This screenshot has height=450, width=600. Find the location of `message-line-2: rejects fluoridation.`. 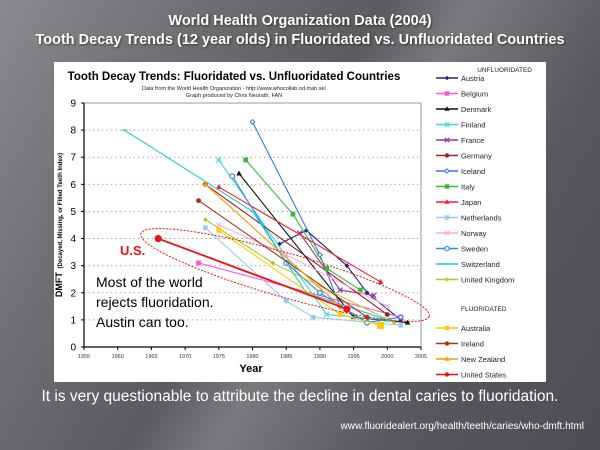

message-line-2: rejects fluoridation. is located at coordinates (155, 302).